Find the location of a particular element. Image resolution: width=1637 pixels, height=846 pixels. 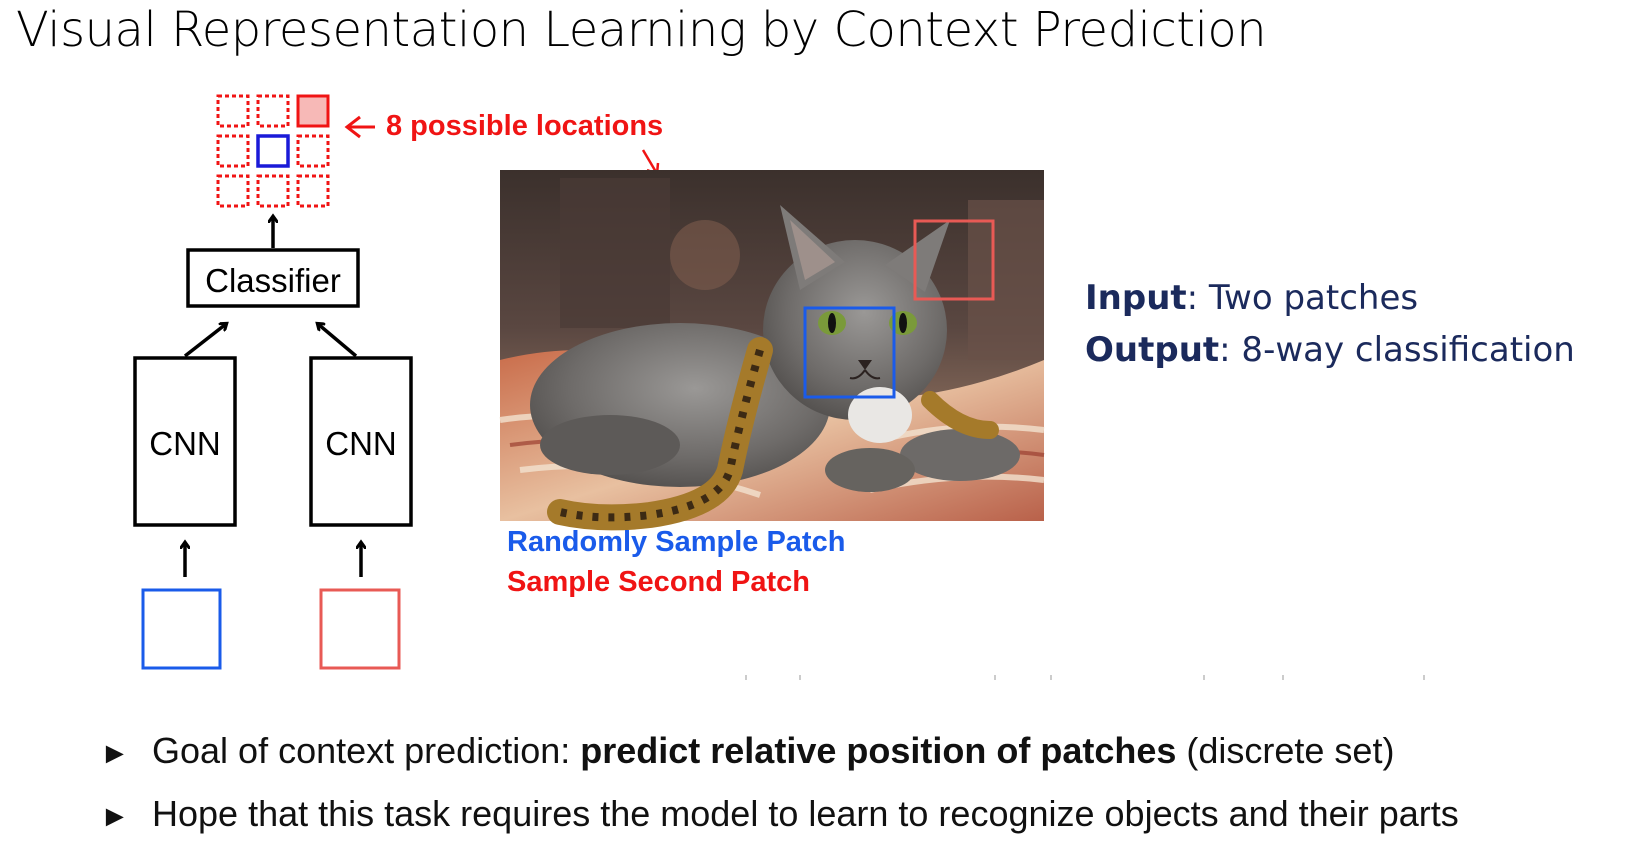

classifier-box is located at coordinates (273, 278).